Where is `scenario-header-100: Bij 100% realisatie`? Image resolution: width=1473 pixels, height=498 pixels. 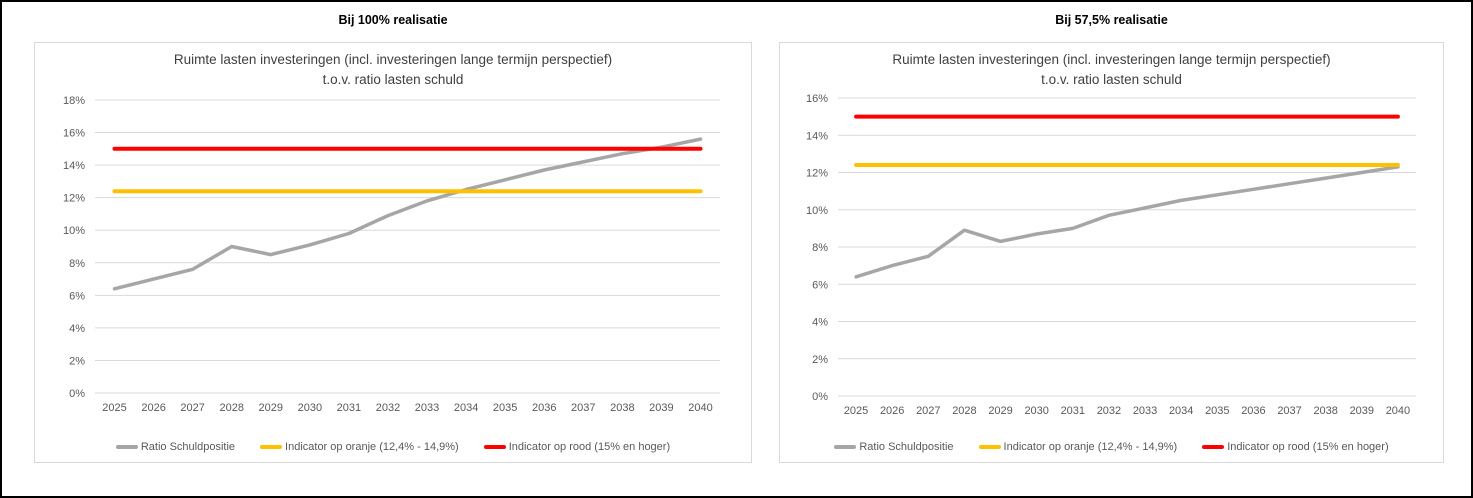 scenario-header-100: Bij 100% realisatie is located at coordinates (393, 20).